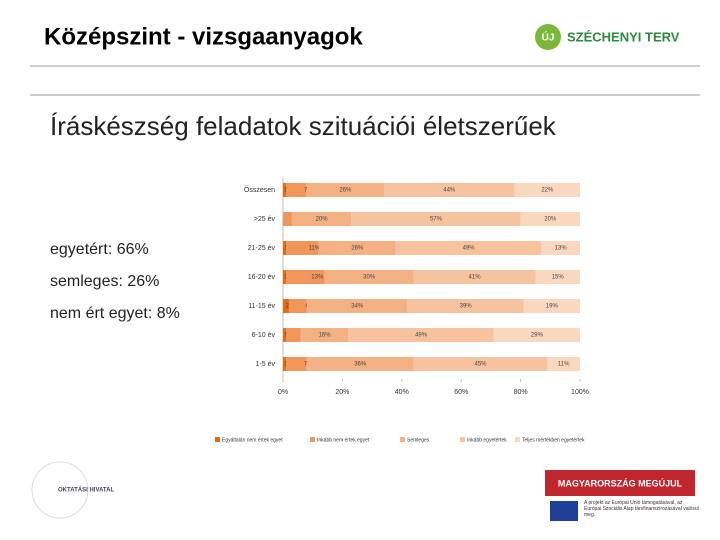  I want to click on legend-label: Teljes mértékben egyetértek, so click(553, 440).